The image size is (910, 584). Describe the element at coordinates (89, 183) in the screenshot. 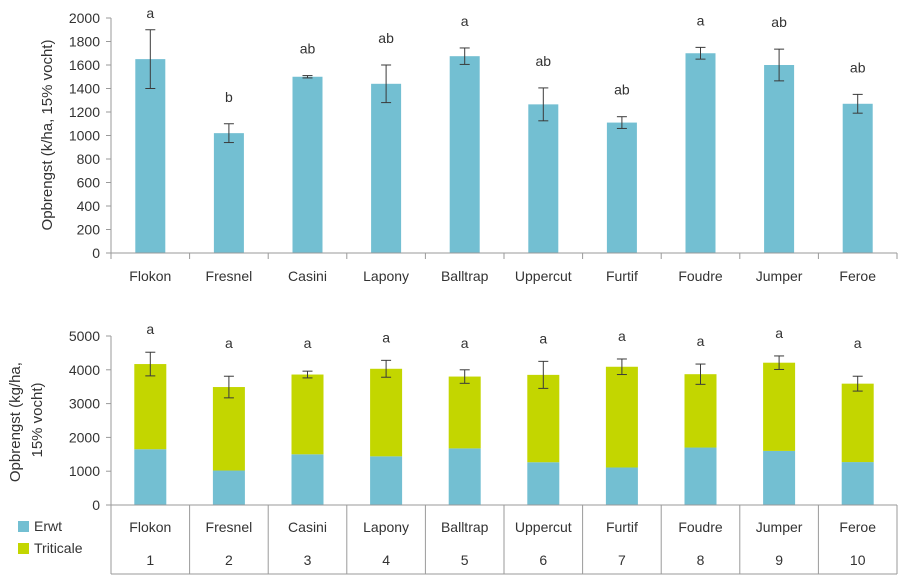

I see `top-y-tick-600: 600` at that location.